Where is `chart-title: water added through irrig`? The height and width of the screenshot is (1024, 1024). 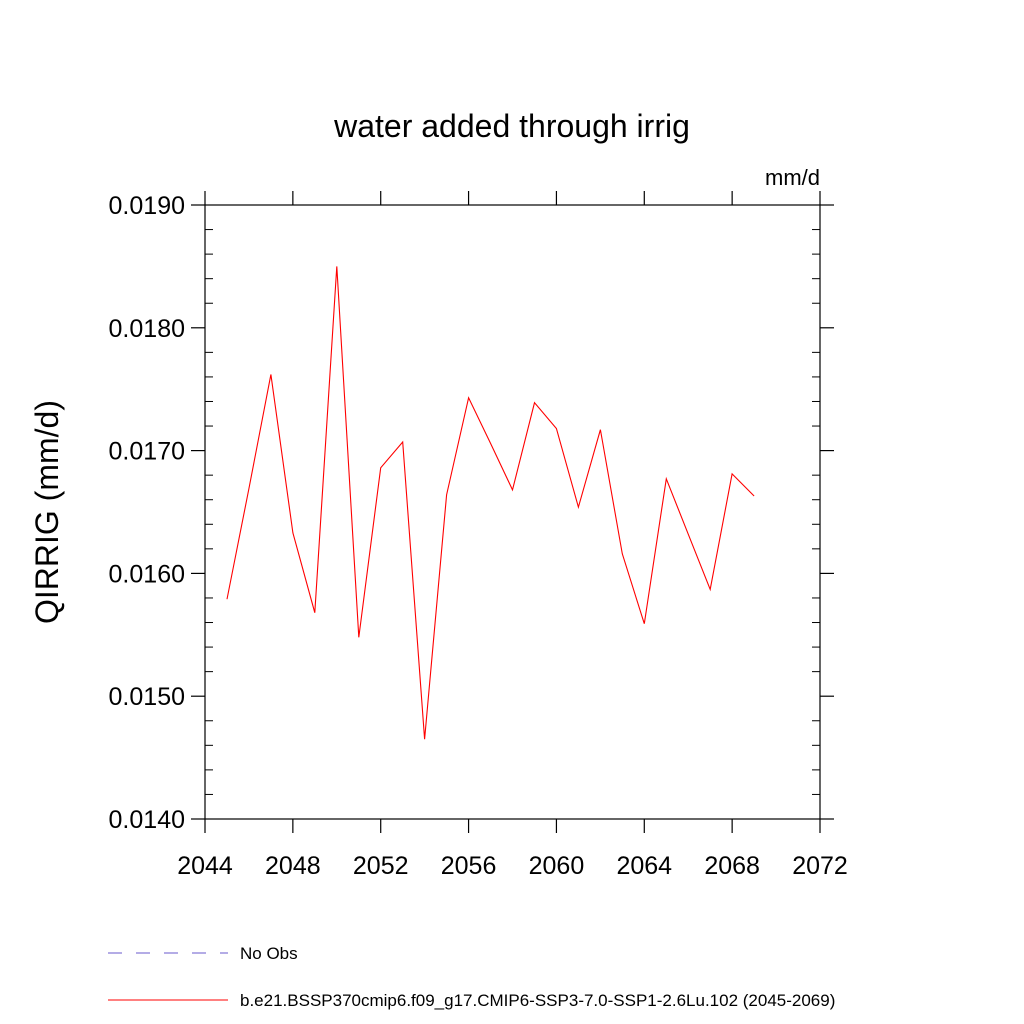
chart-title: water added through irrig is located at coordinates (511, 126).